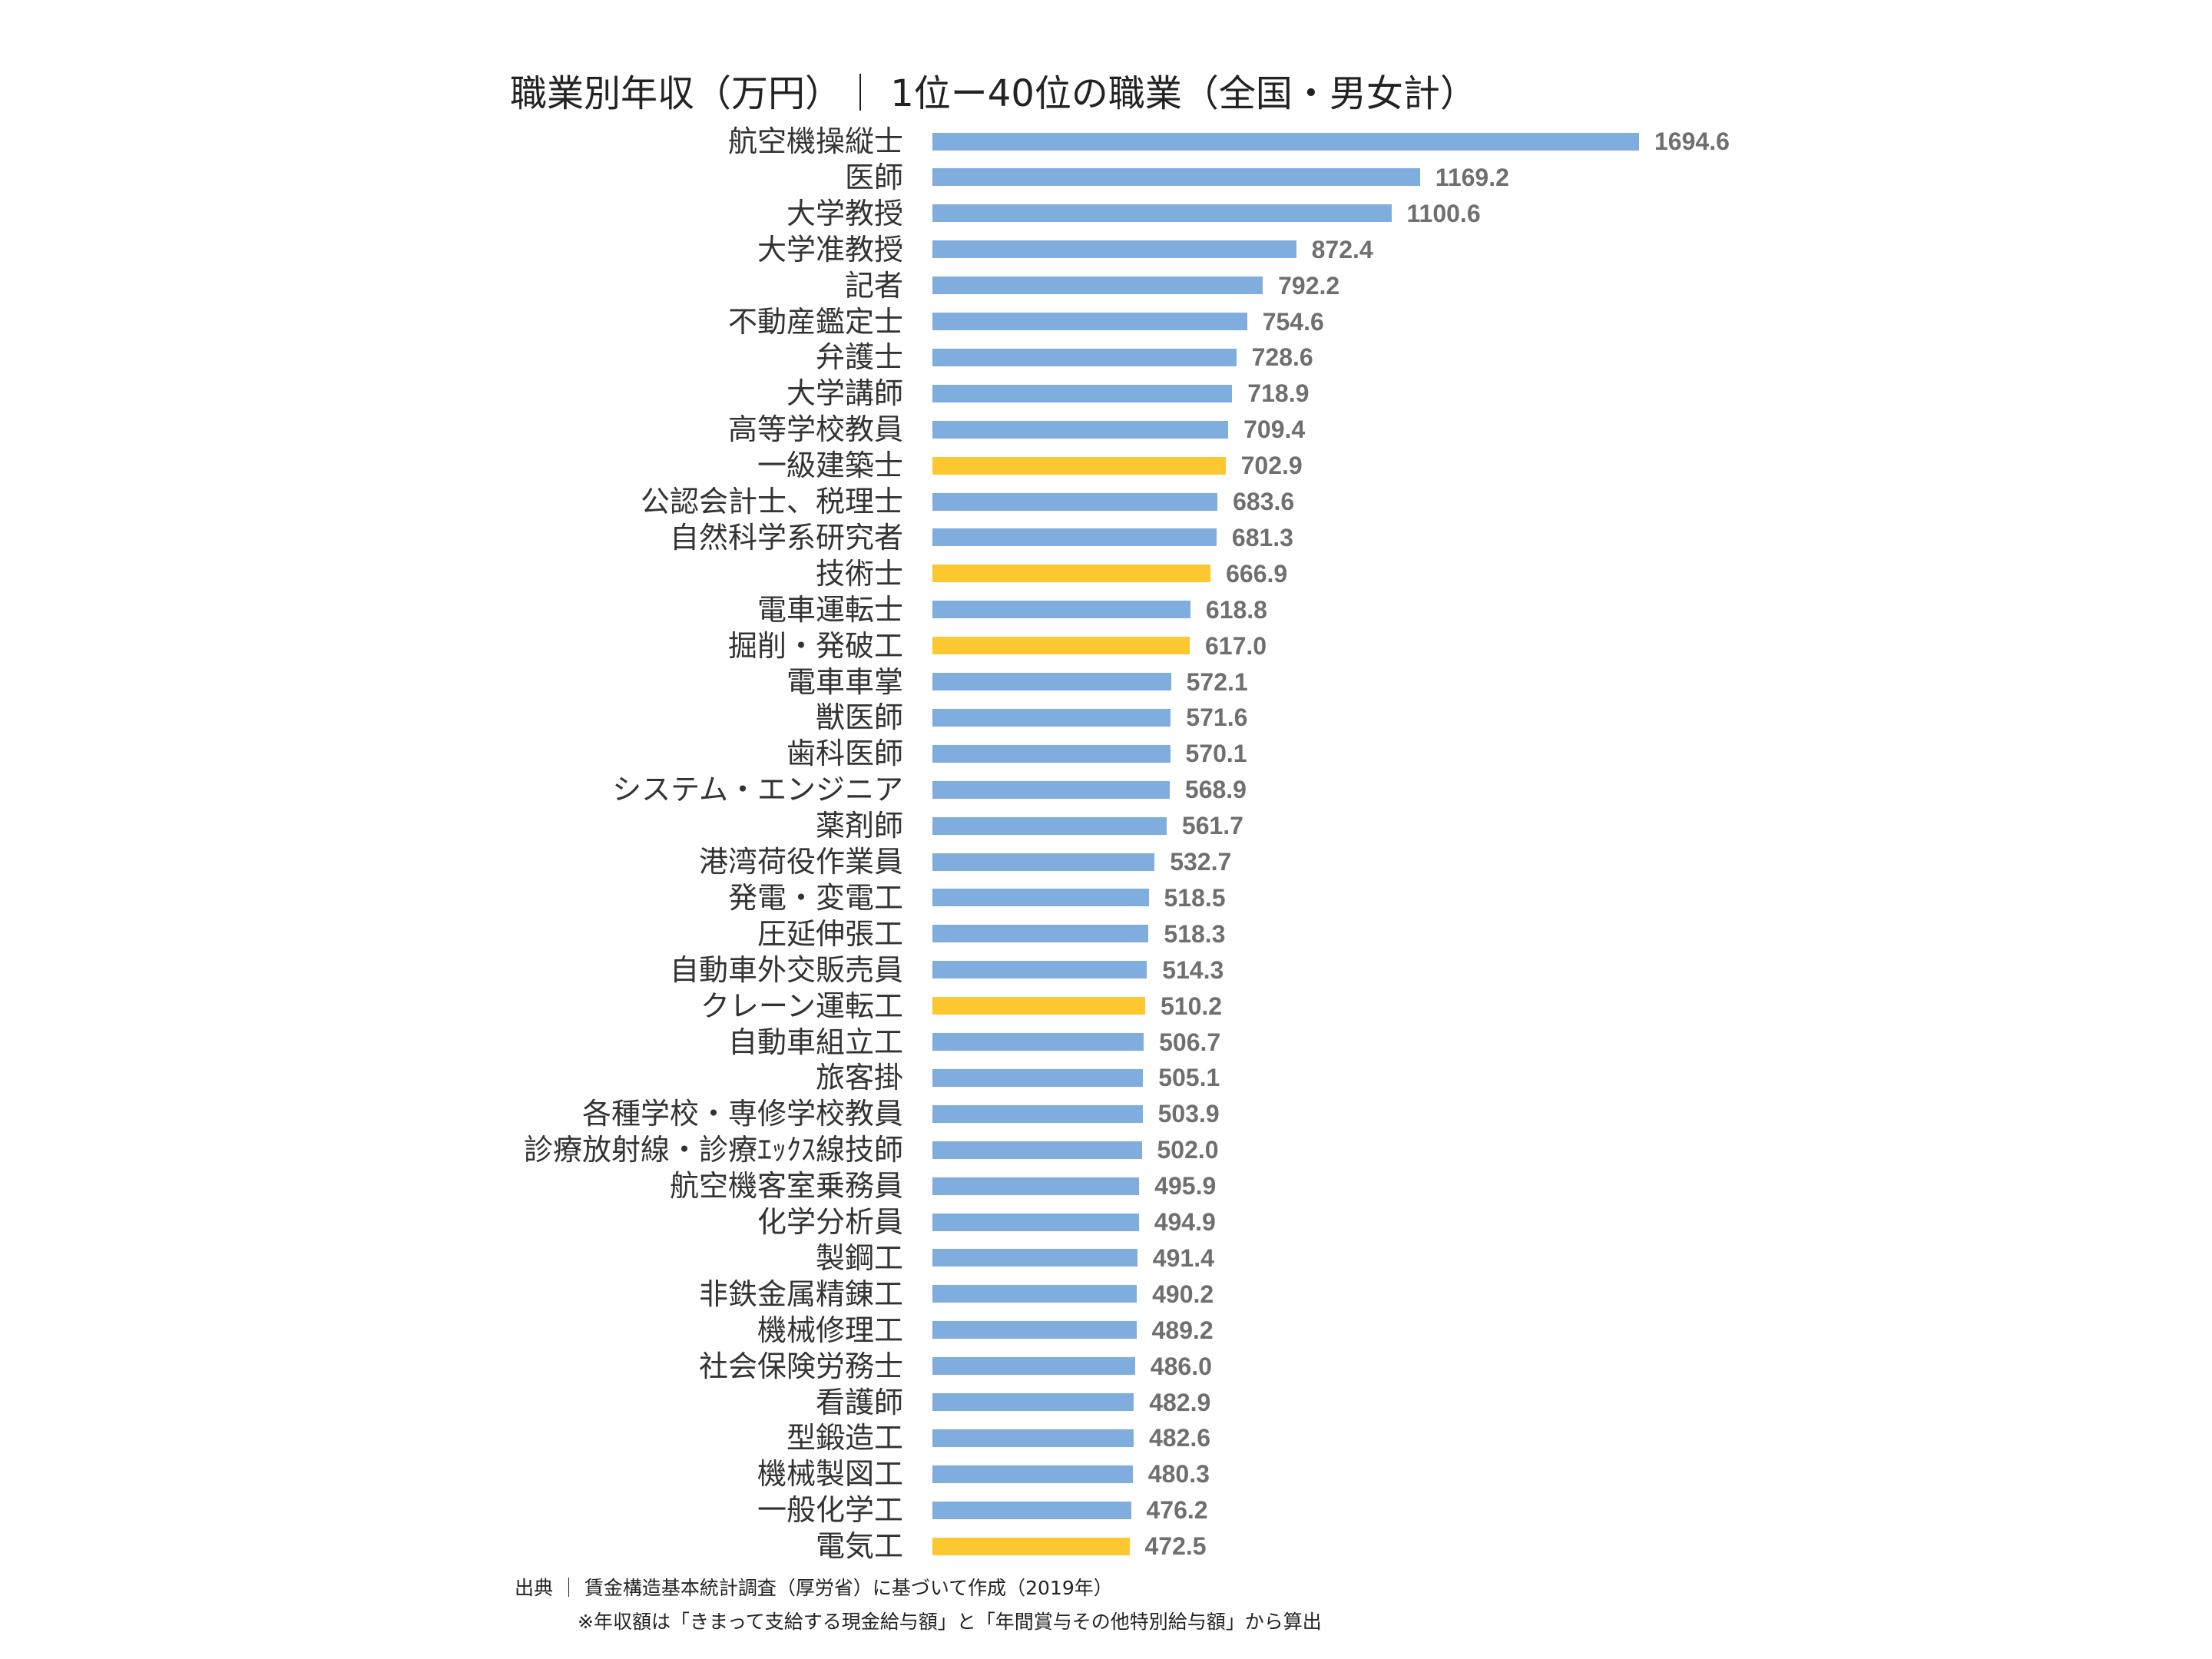 This screenshot has width=2212, height=1659. What do you see at coordinates (815, 897) in the screenshot?
I see `category-label: 発電・変電工` at bounding box center [815, 897].